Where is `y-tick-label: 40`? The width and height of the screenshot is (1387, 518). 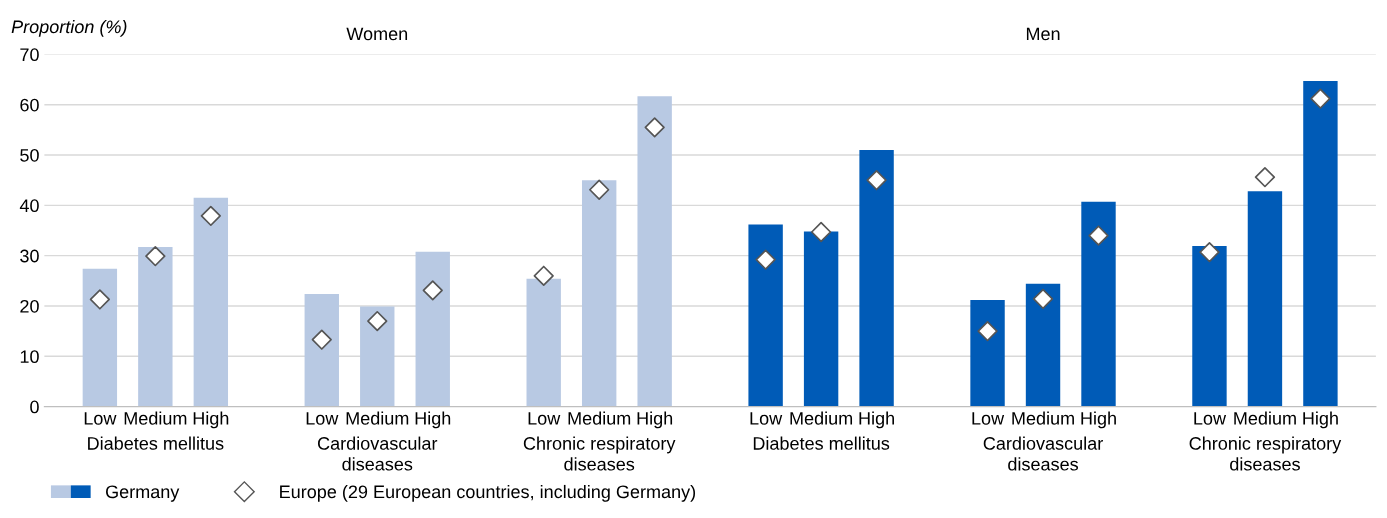 y-tick-label: 40 is located at coordinates (29, 206).